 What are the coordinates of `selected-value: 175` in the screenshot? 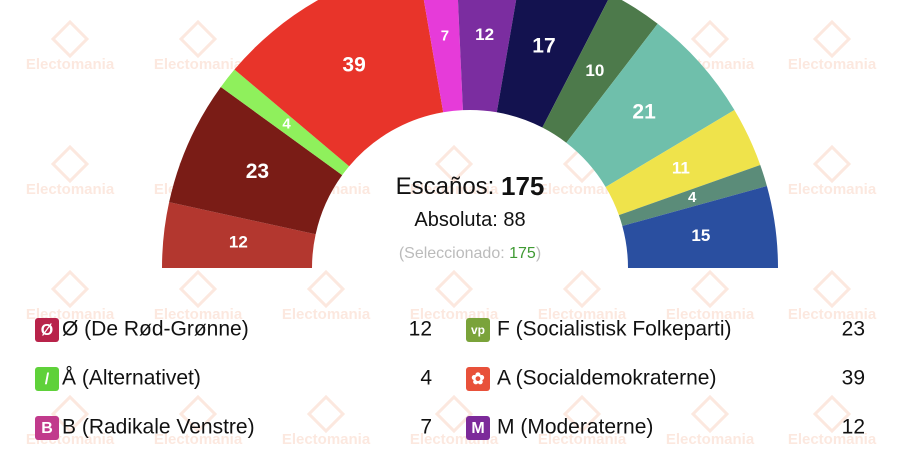 It's located at (522, 253).